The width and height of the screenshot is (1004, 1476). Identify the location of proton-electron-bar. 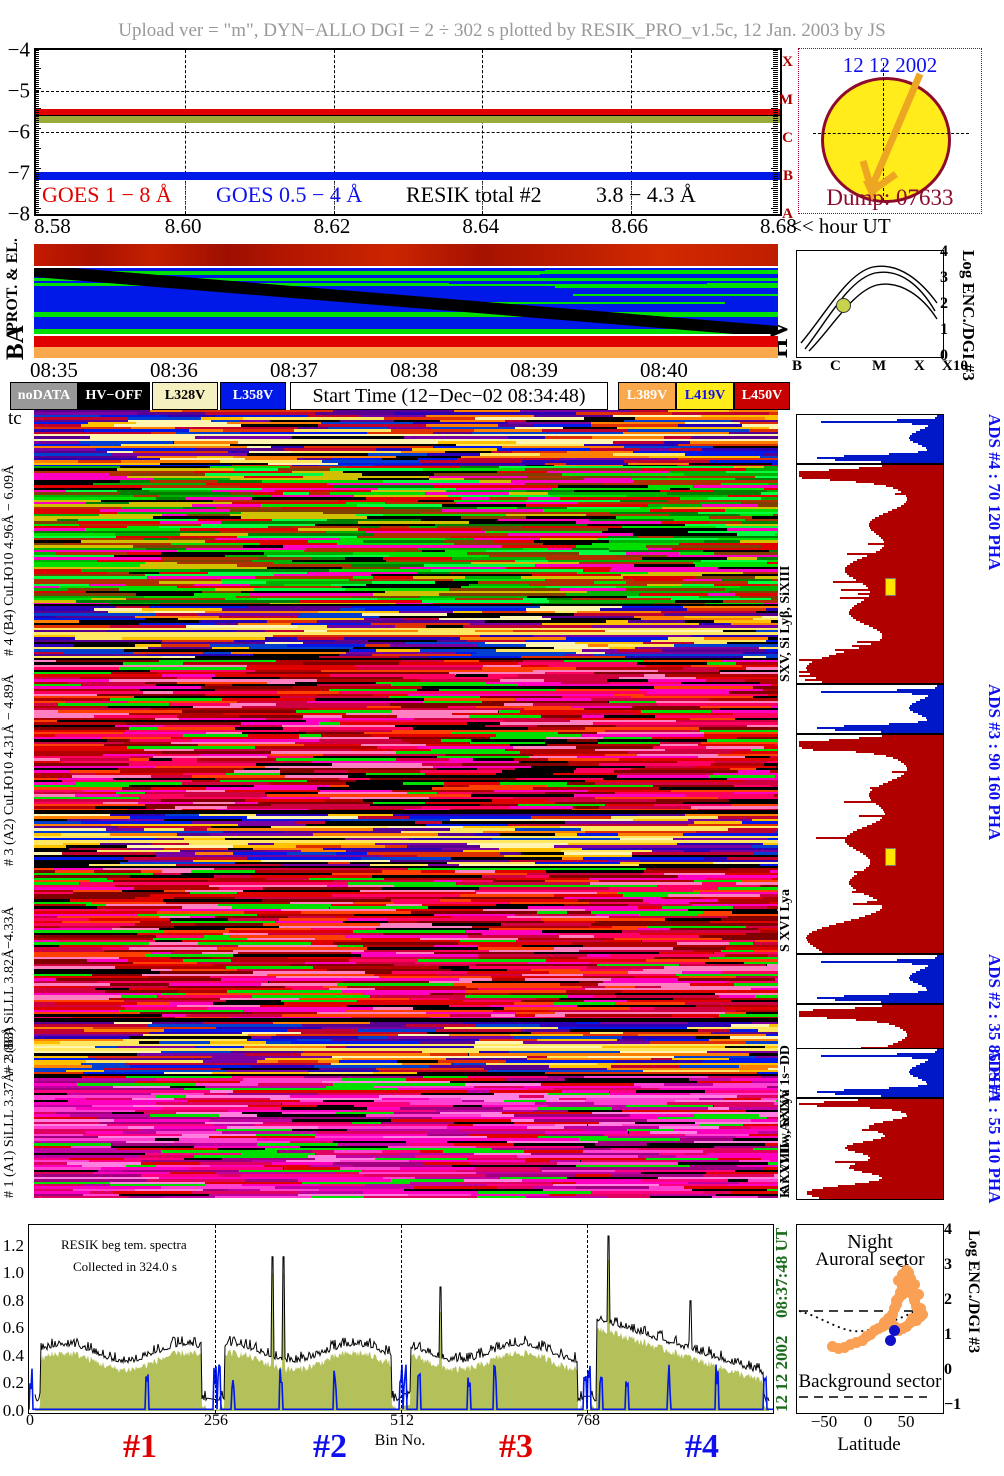
(406, 255).